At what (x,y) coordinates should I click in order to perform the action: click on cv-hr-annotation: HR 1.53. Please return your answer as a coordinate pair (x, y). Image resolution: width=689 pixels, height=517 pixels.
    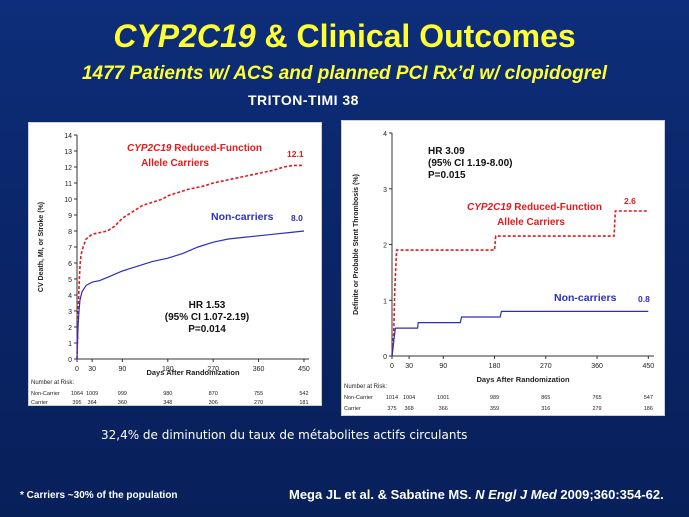
    Looking at the image, I should click on (207, 305).